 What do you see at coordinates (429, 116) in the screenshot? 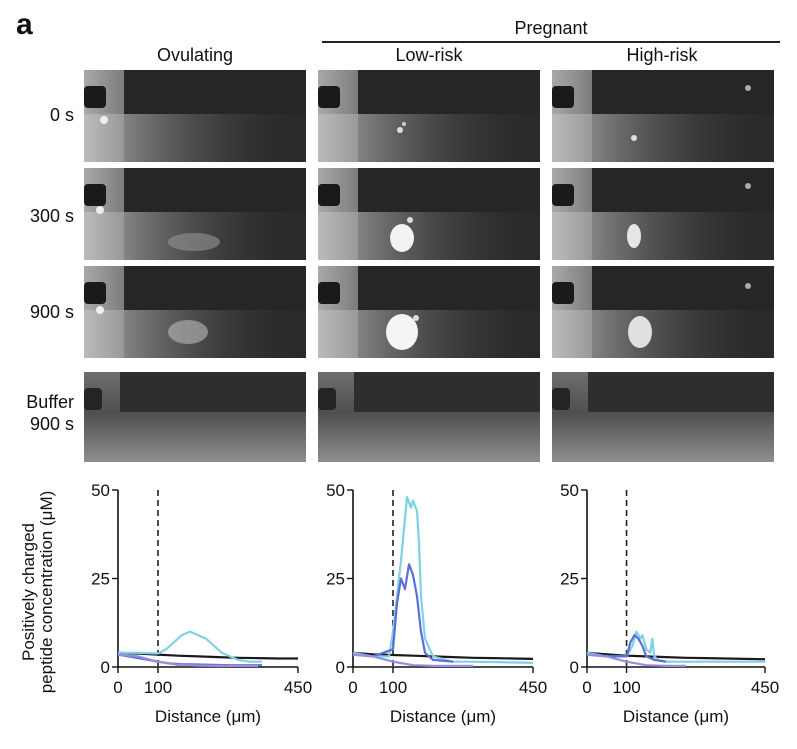
I see `micrograph-row-0s` at bounding box center [429, 116].